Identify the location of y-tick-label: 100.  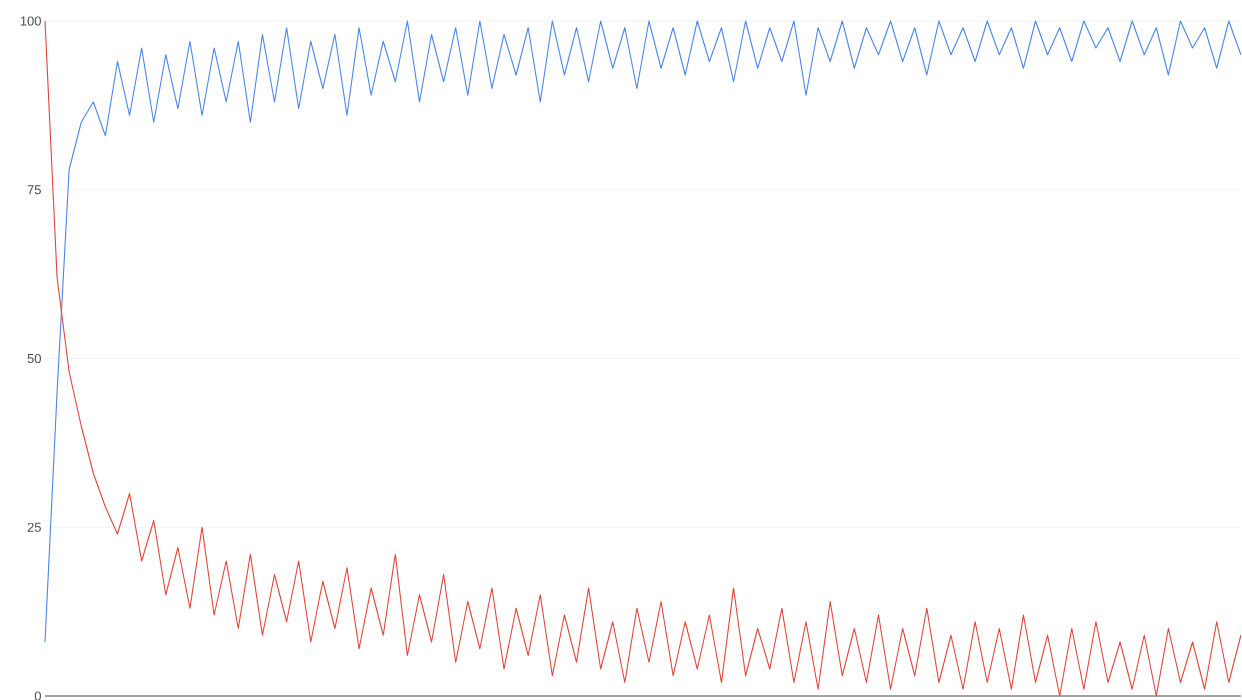
(30, 21).